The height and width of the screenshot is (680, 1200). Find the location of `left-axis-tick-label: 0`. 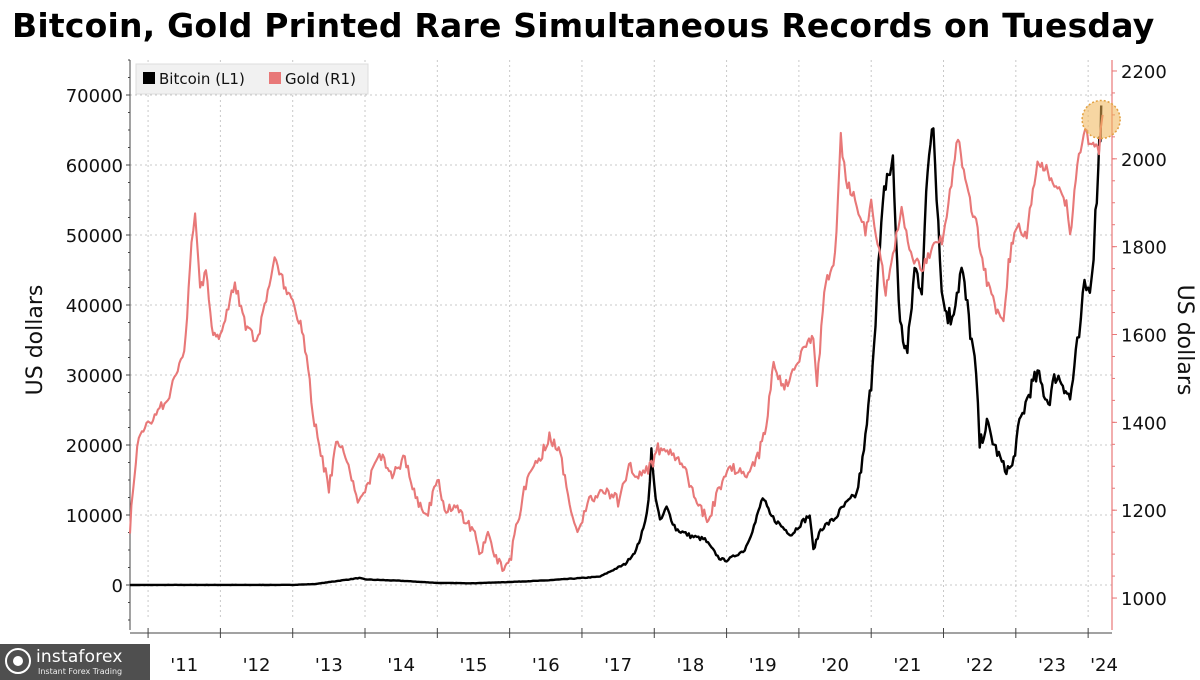

left-axis-tick-label: 0 is located at coordinates (117, 586).